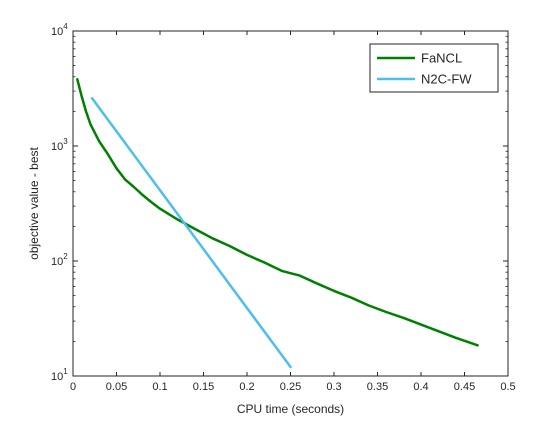 This screenshot has width=560, height=425. What do you see at coordinates (34, 202) in the screenshot?
I see `y-axis-label: objective value - best` at bounding box center [34, 202].